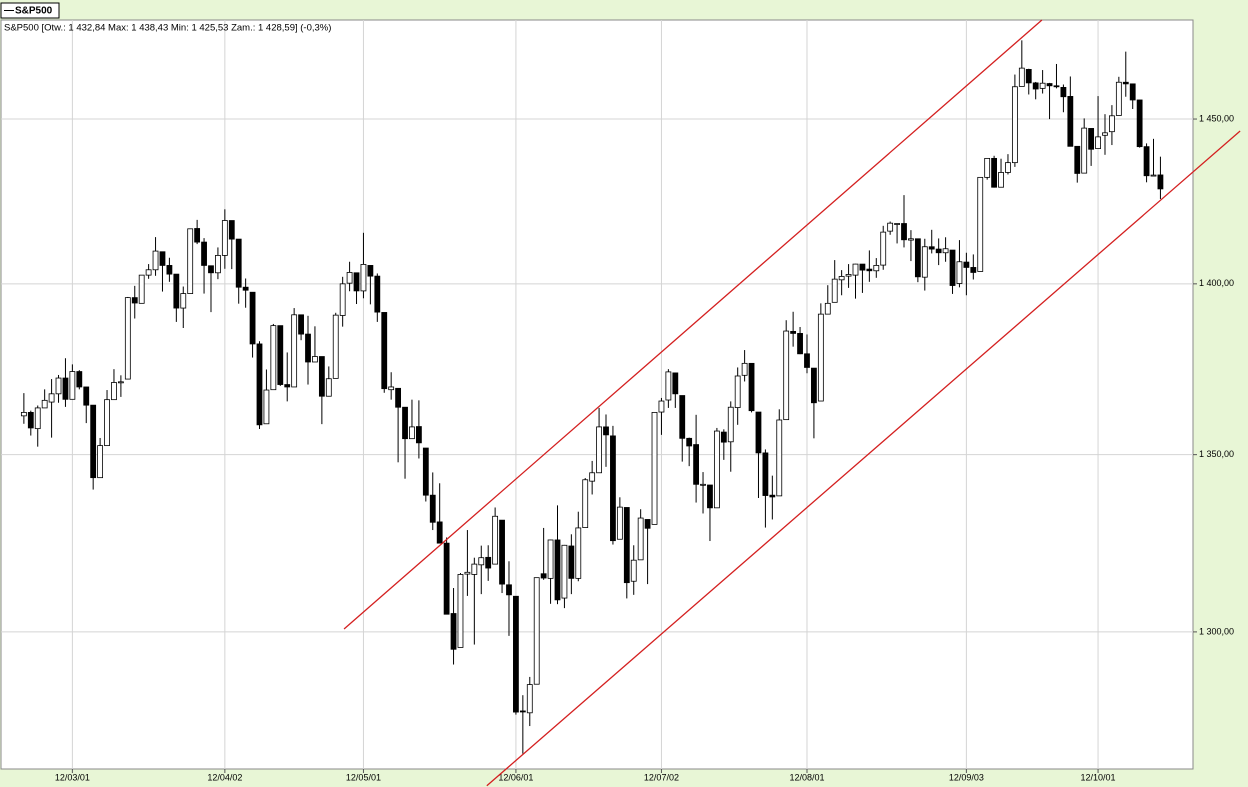  What do you see at coordinates (1216, 283) in the screenshot?
I see `y-tick-label: 1 400,00` at bounding box center [1216, 283].